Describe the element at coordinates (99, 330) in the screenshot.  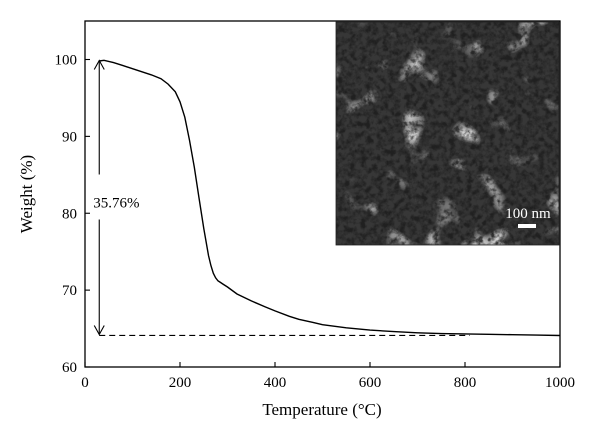
I see `arrow-down-head` at that location.